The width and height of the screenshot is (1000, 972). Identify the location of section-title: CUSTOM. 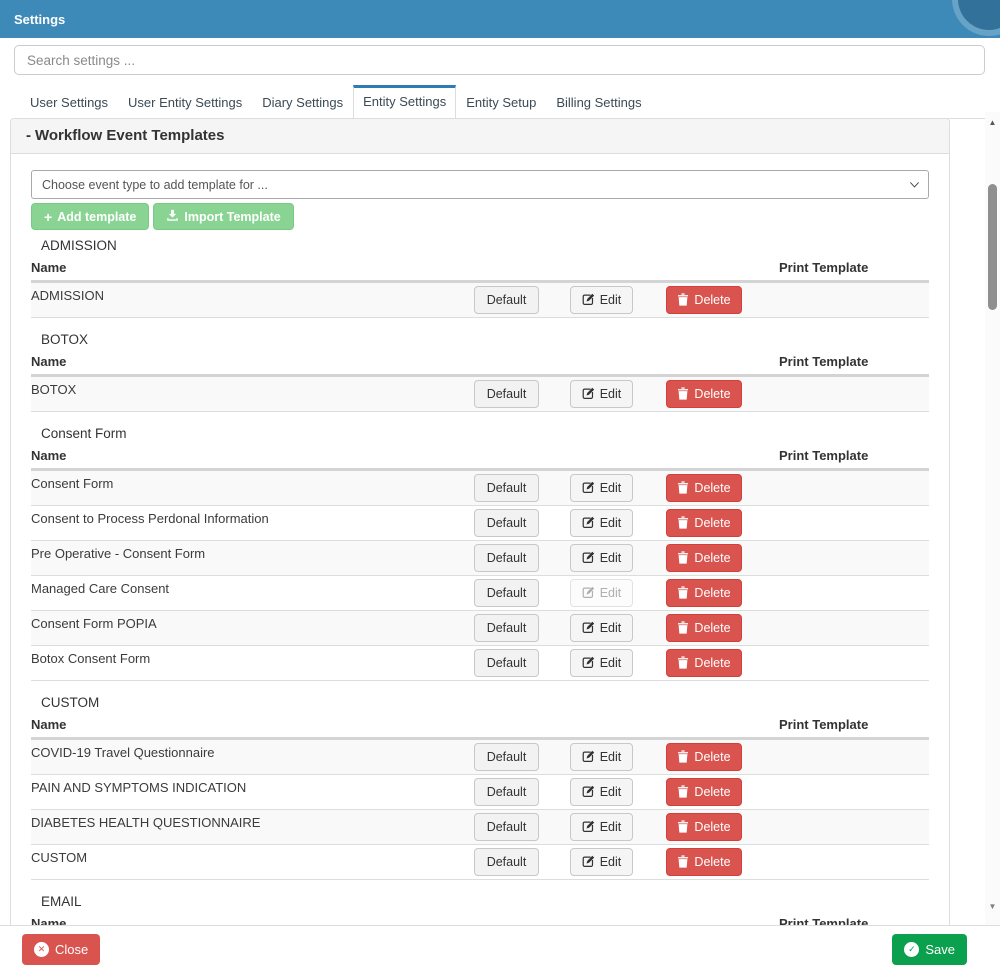
(70, 702).